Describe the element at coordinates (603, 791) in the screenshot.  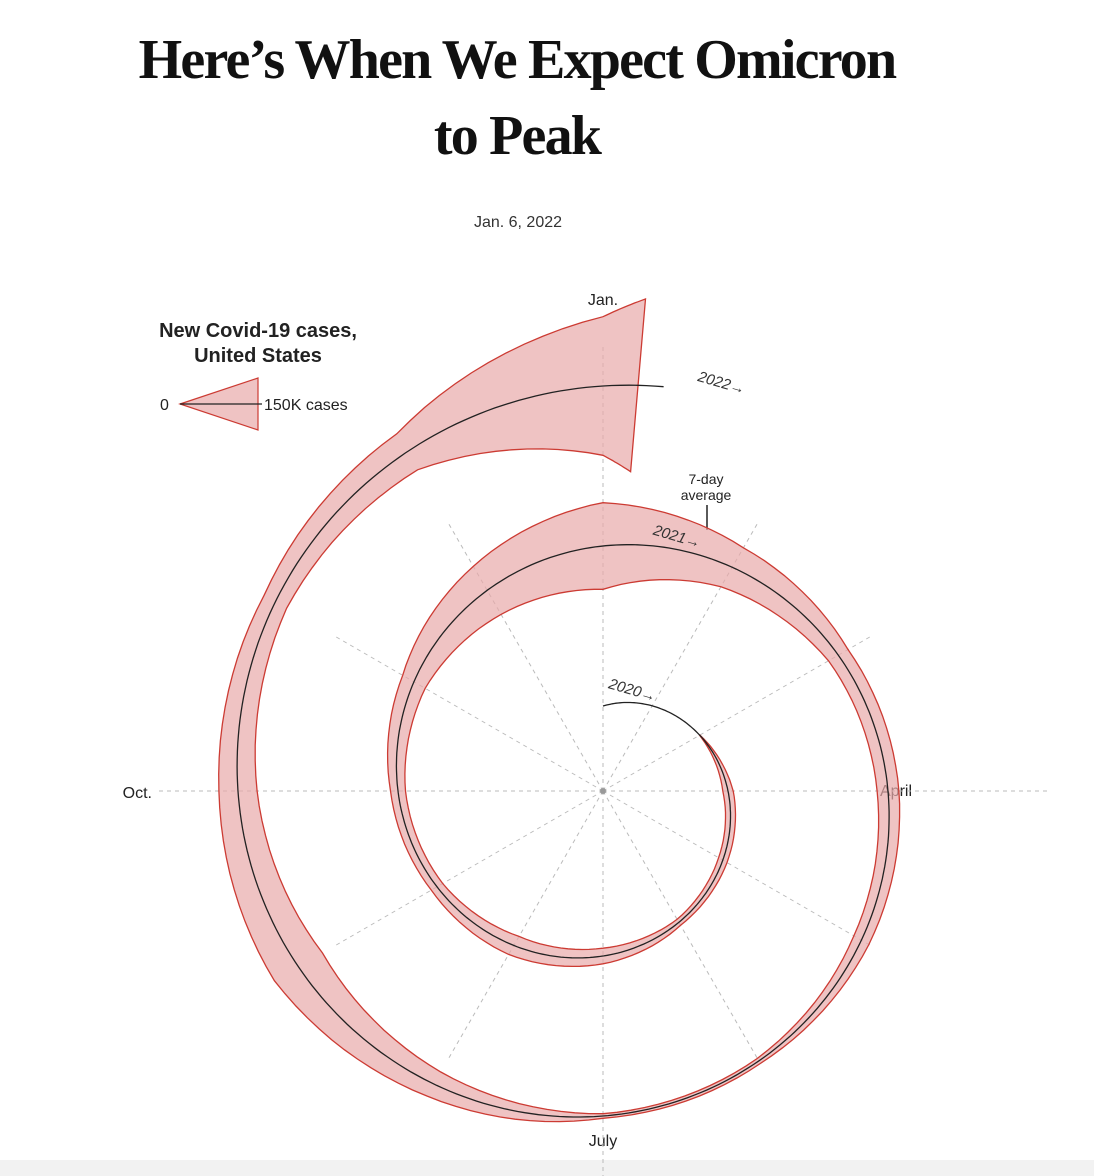
I see `center-dot` at that location.